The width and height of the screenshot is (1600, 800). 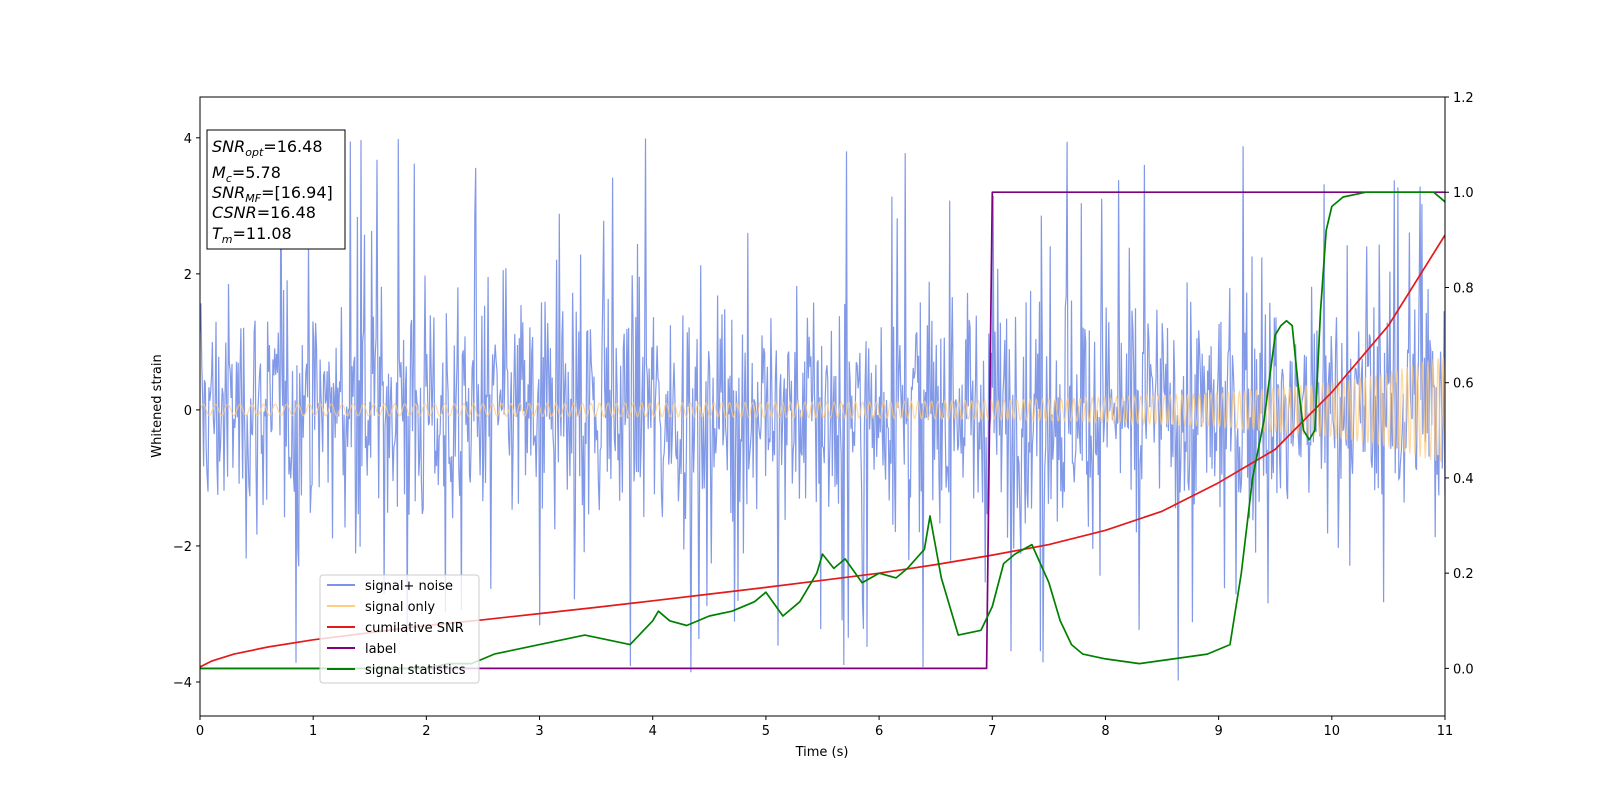 What do you see at coordinates (1332, 731) in the screenshot?
I see `x-tick-label: 10` at bounding box center [1332, 731].